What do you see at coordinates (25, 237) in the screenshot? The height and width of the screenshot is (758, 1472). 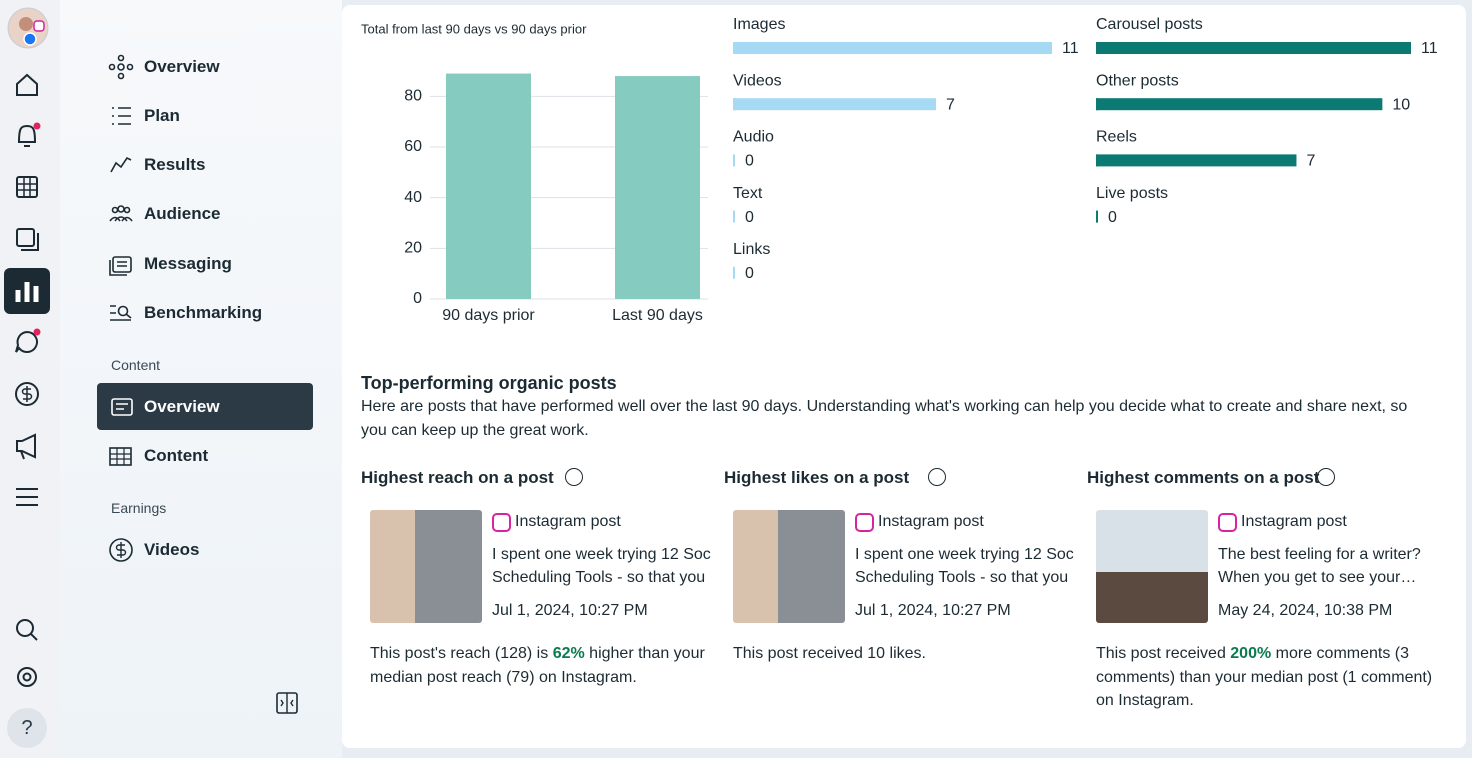 I see `pages-icon` at bounding box center [25, 237].